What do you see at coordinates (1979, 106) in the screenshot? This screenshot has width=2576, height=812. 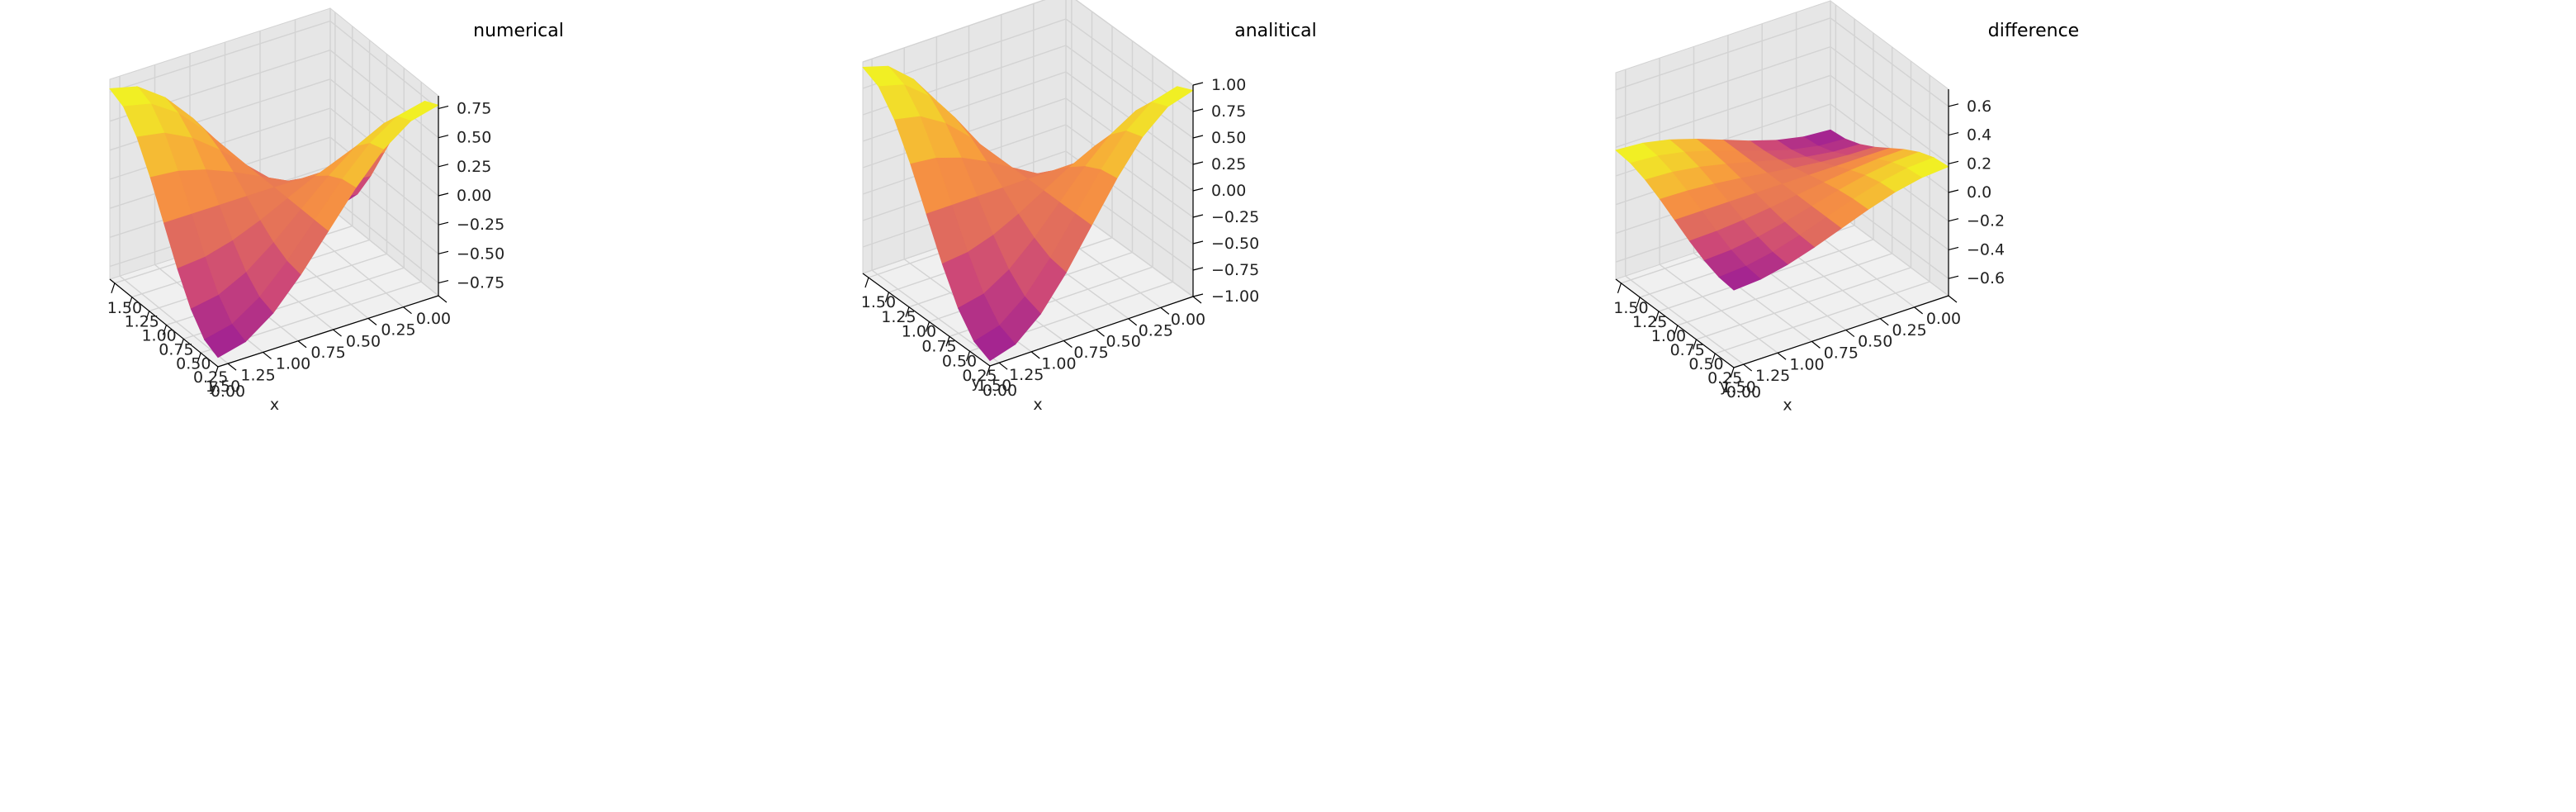 I see `z-tick-label: 0.6` at bounding box center [1979, 106].